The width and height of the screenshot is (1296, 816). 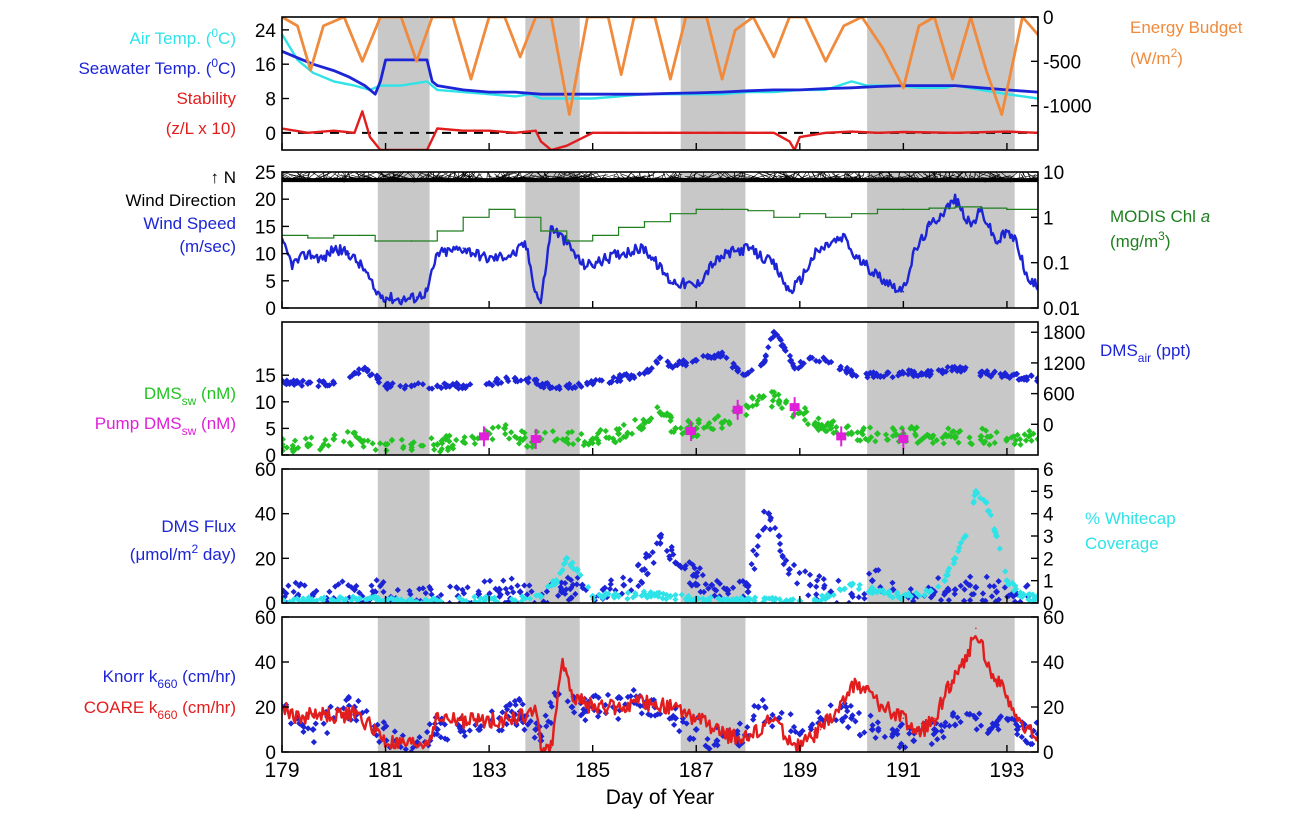 I want to click on panel-flux-plot-area, so click(x=660, y=536).